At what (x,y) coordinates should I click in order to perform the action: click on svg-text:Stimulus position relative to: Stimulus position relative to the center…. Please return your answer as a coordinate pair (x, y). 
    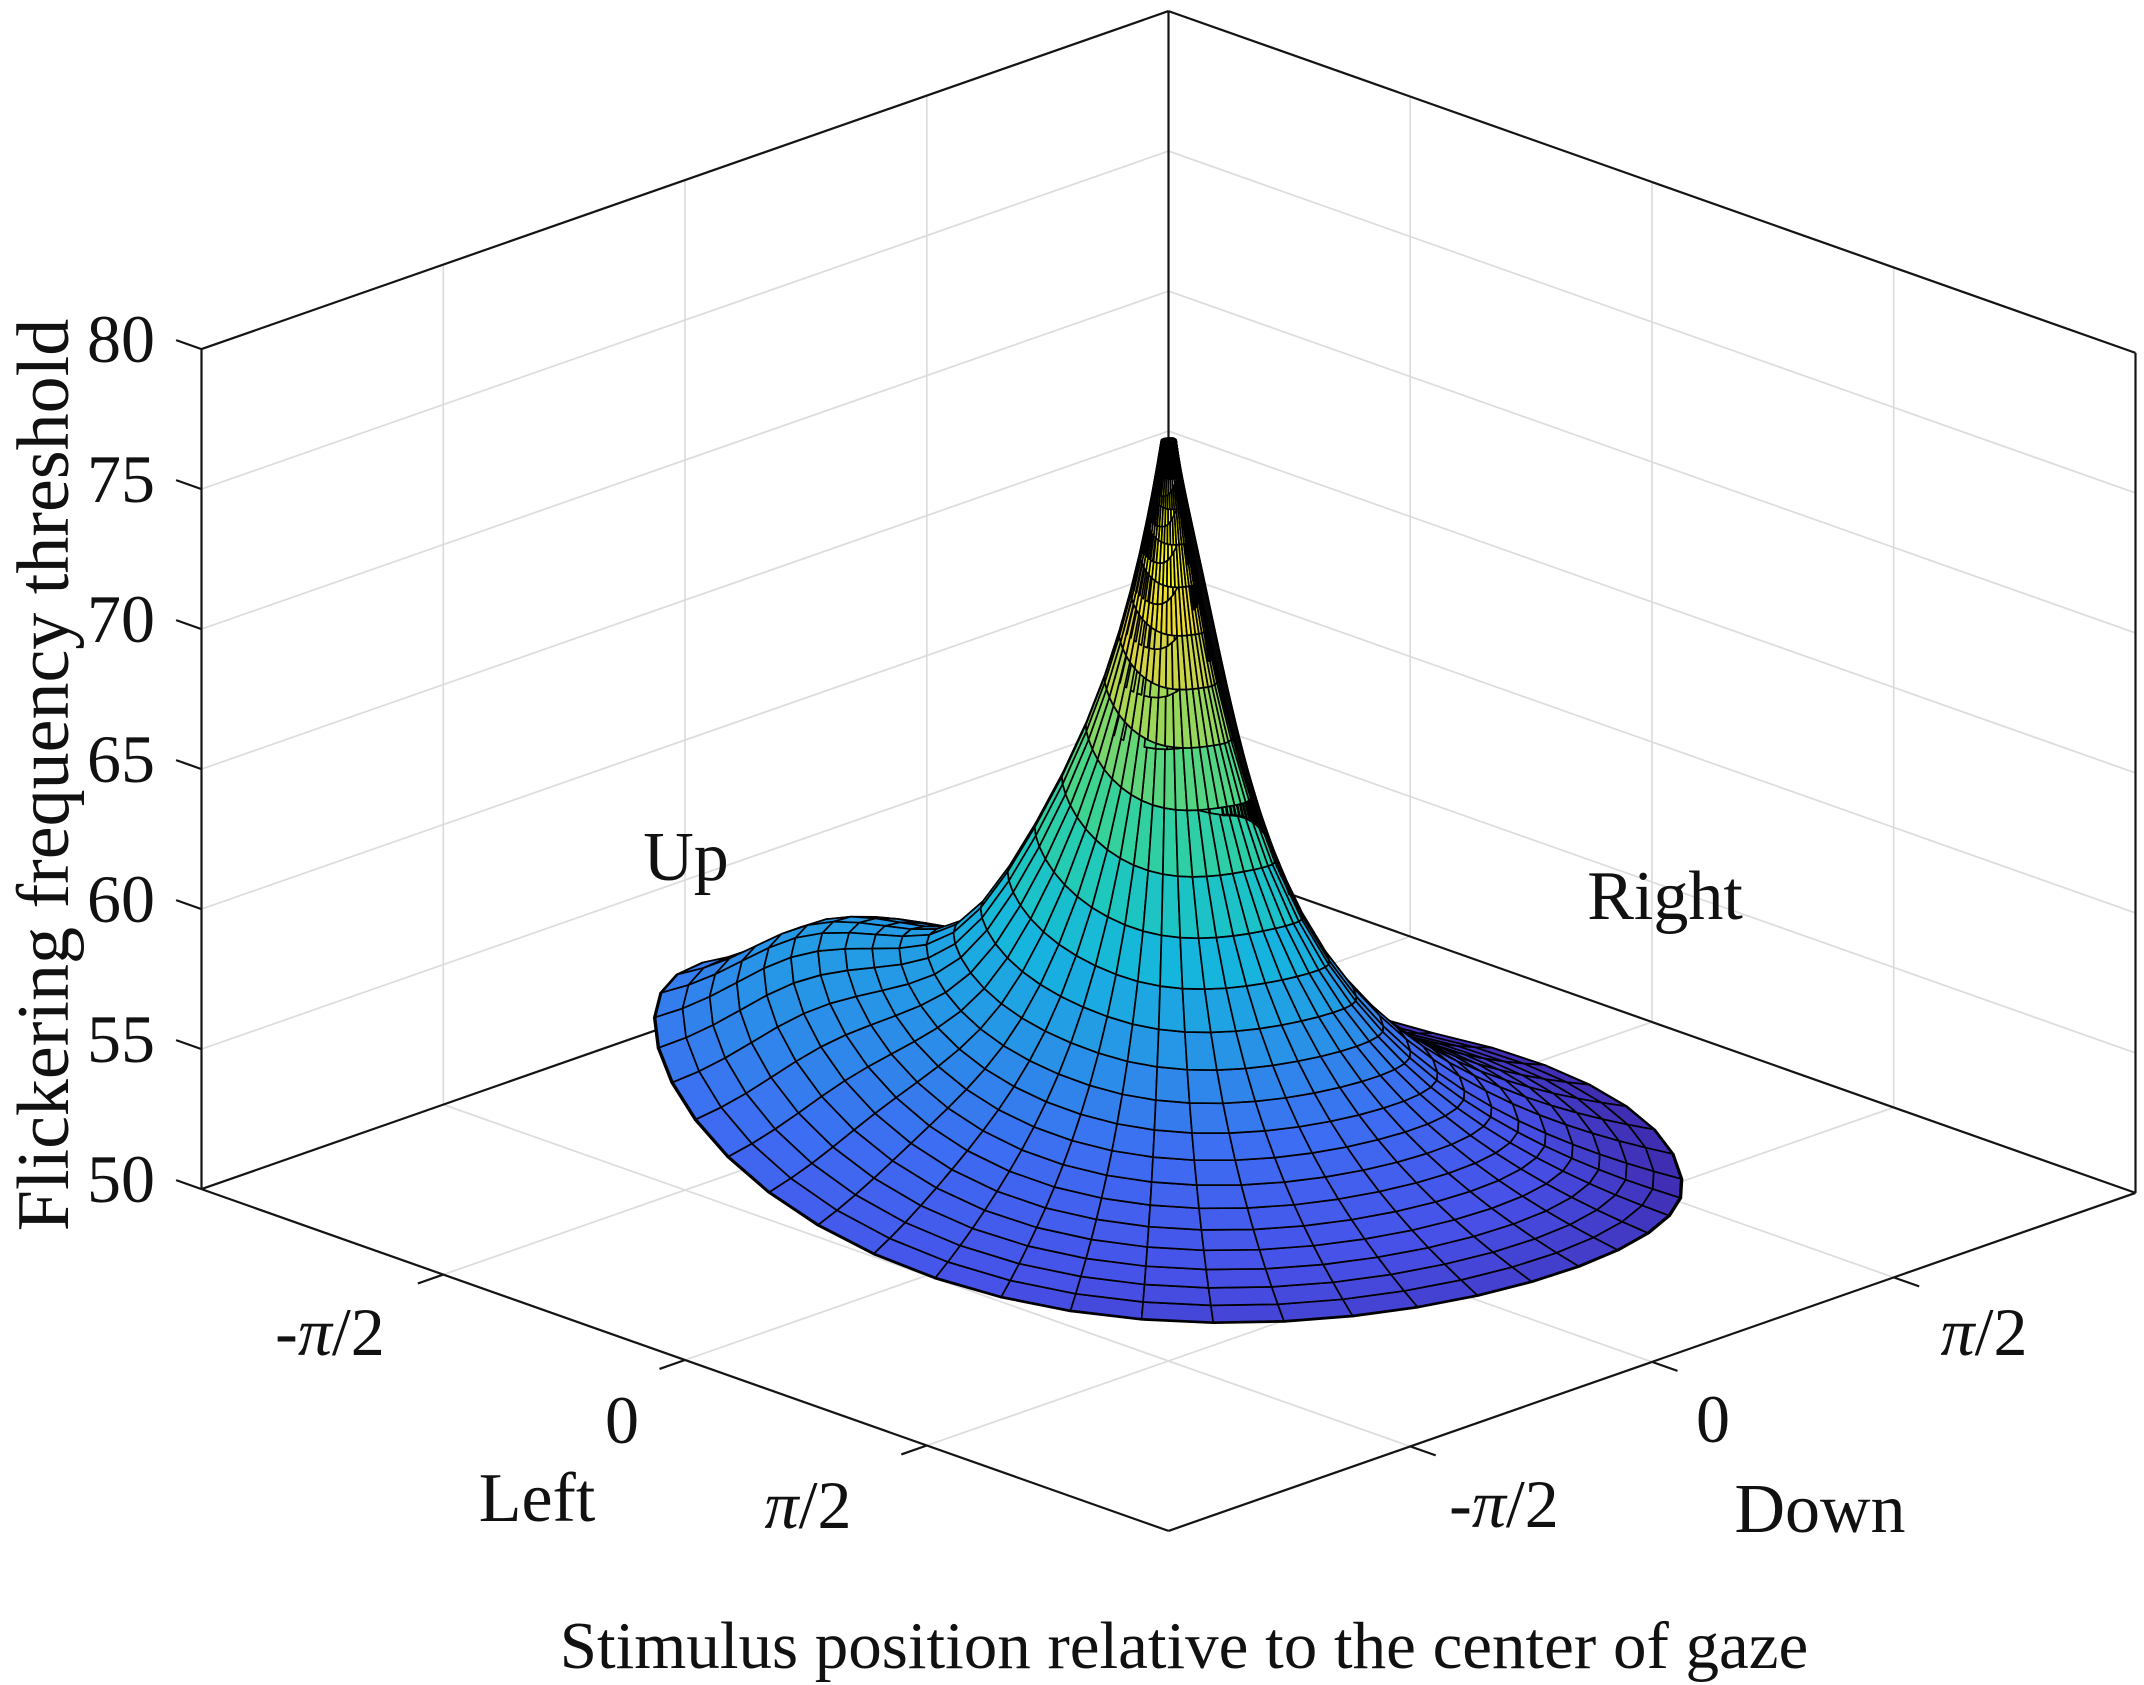
    Looking at the image, I should click on (1184, 1646).